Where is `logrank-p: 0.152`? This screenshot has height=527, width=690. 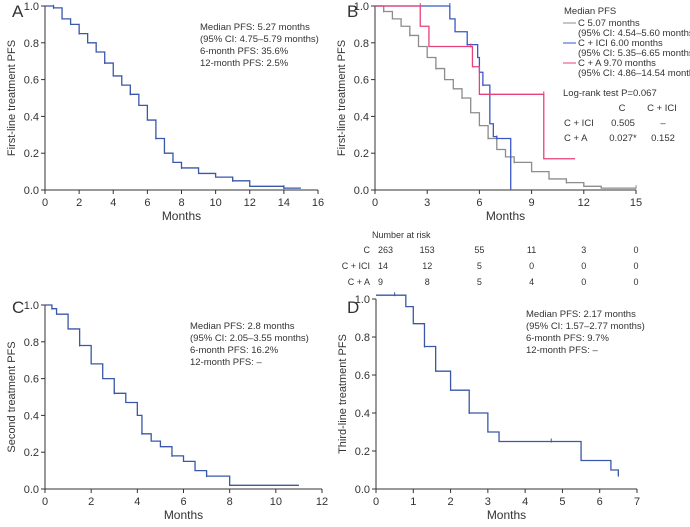 logrank-p: 0.152 is located at coordinates (663, 138).